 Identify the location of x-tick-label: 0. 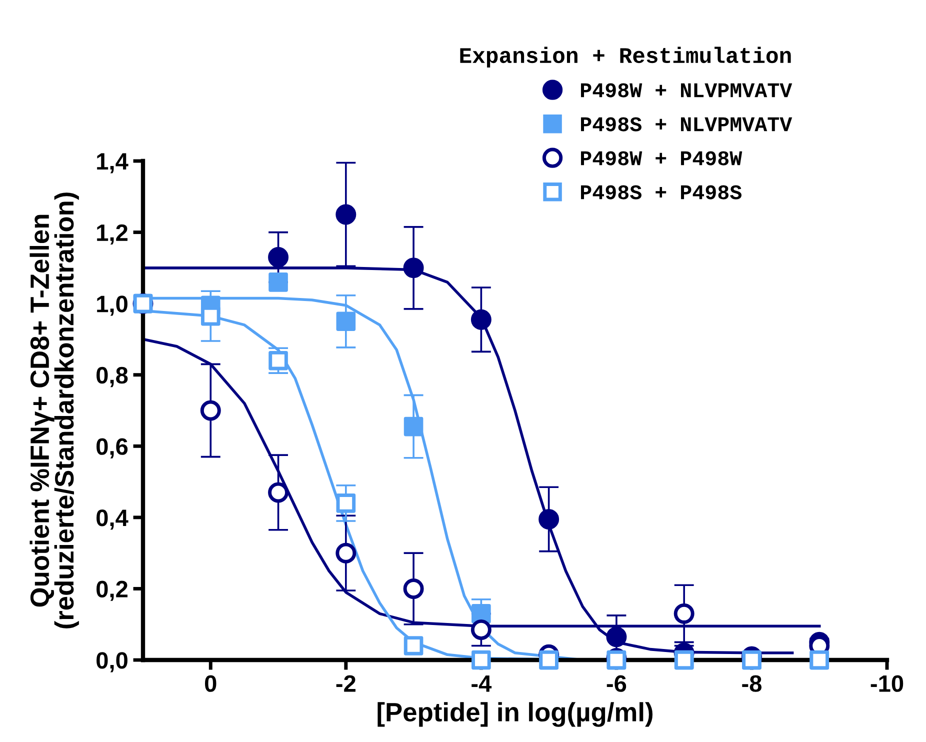
(210, 683).